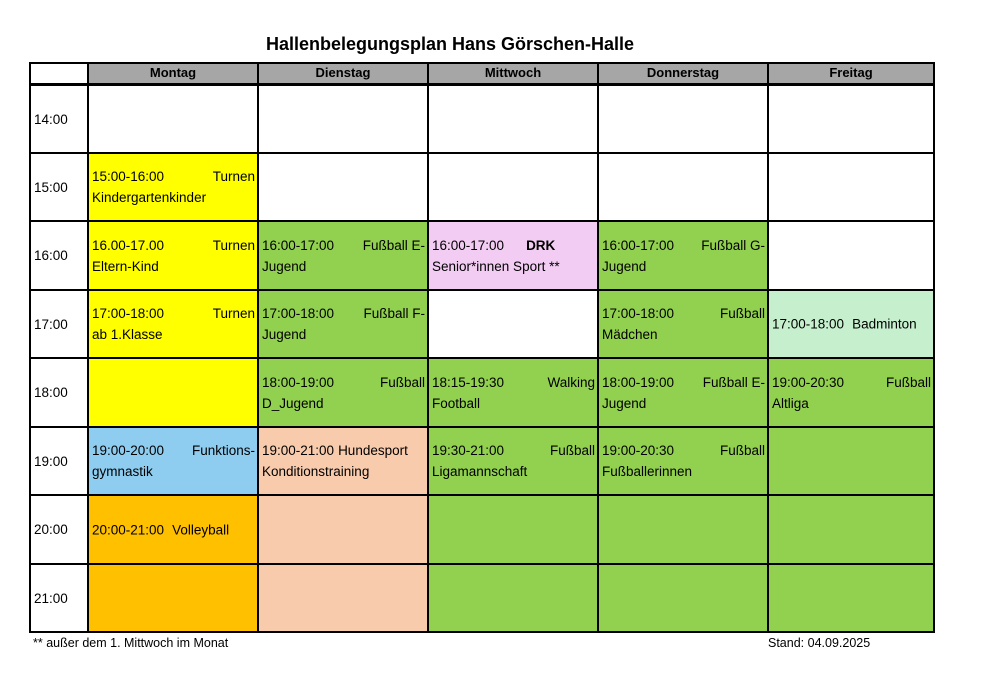 The image size is (982, 680). Describe the element at coordinates (468, 450) in the screenshot. I see `booking-time: 19:30-21:00` at that location.